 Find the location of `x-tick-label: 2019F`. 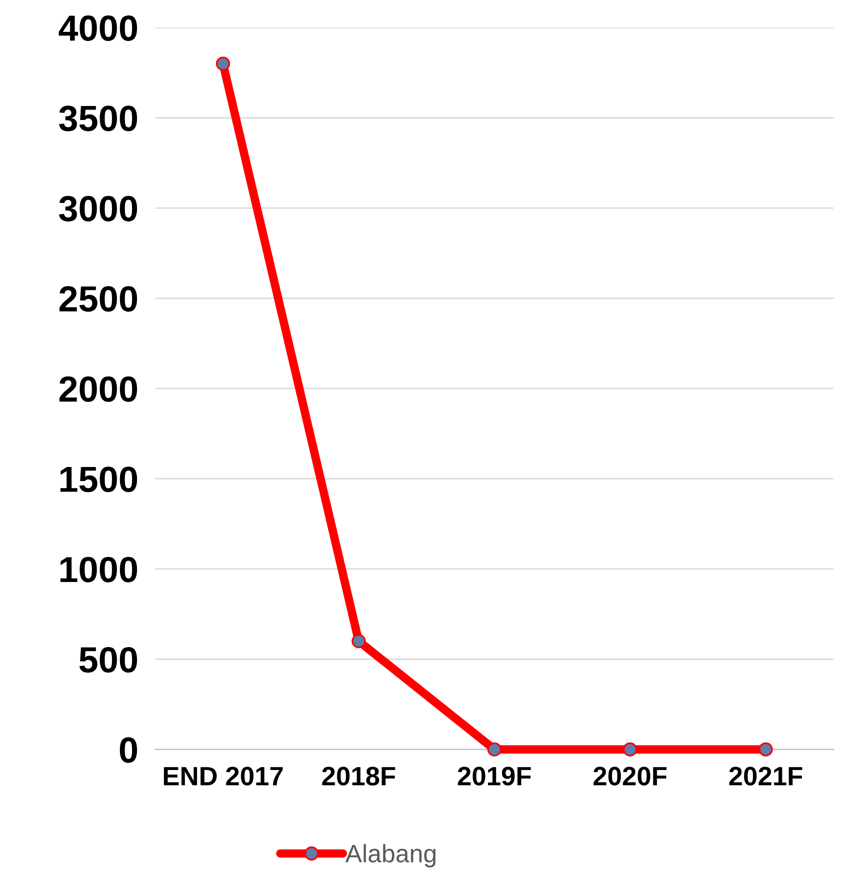

x-tick-label: 2019F is located at coordinates (494, 776).